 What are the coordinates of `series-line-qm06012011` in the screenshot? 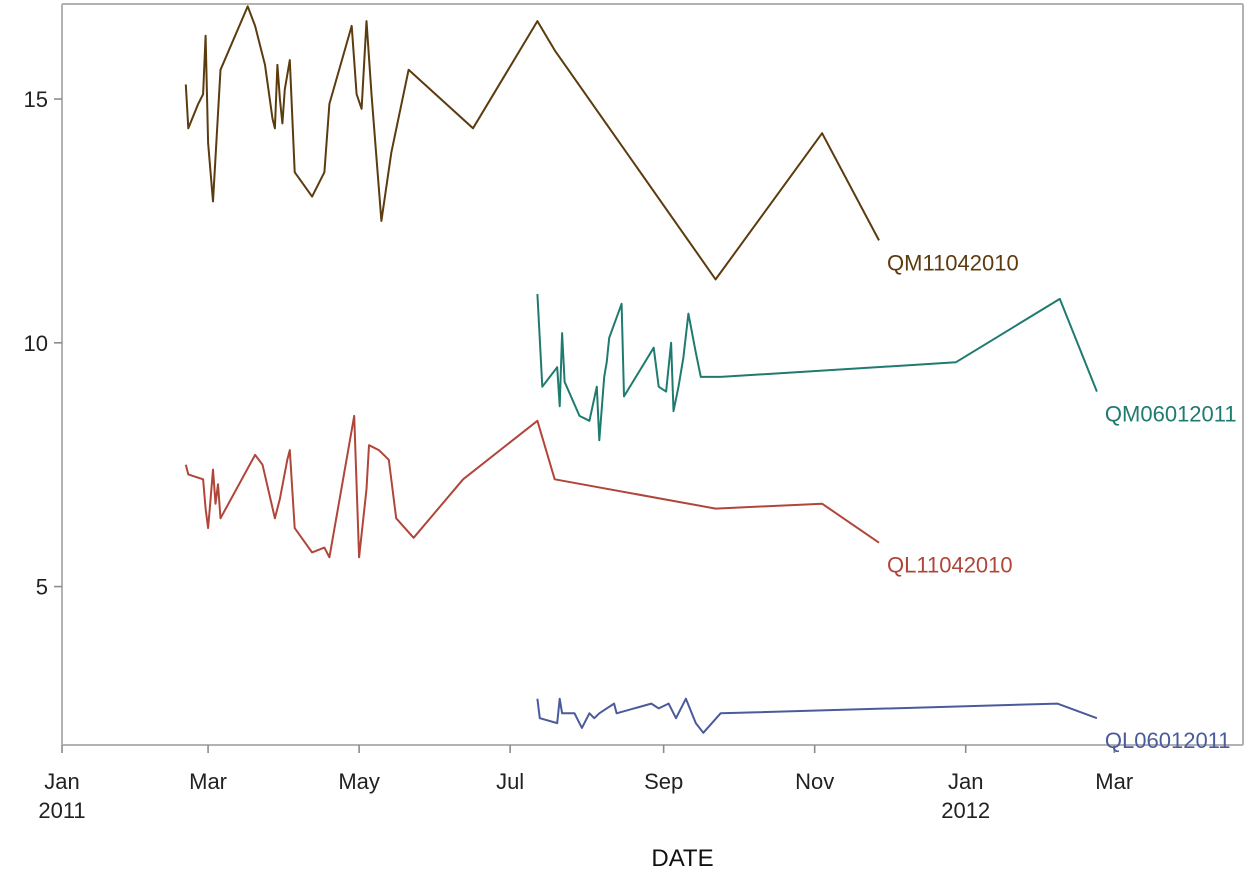 It's located at (817, 368).